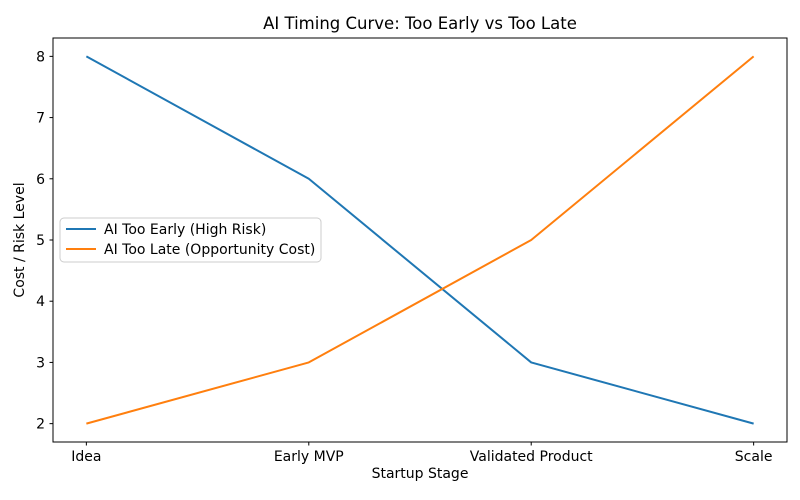 The image size is (800, 500). I want to click on y-tick-label: 8, so click(40, 57).